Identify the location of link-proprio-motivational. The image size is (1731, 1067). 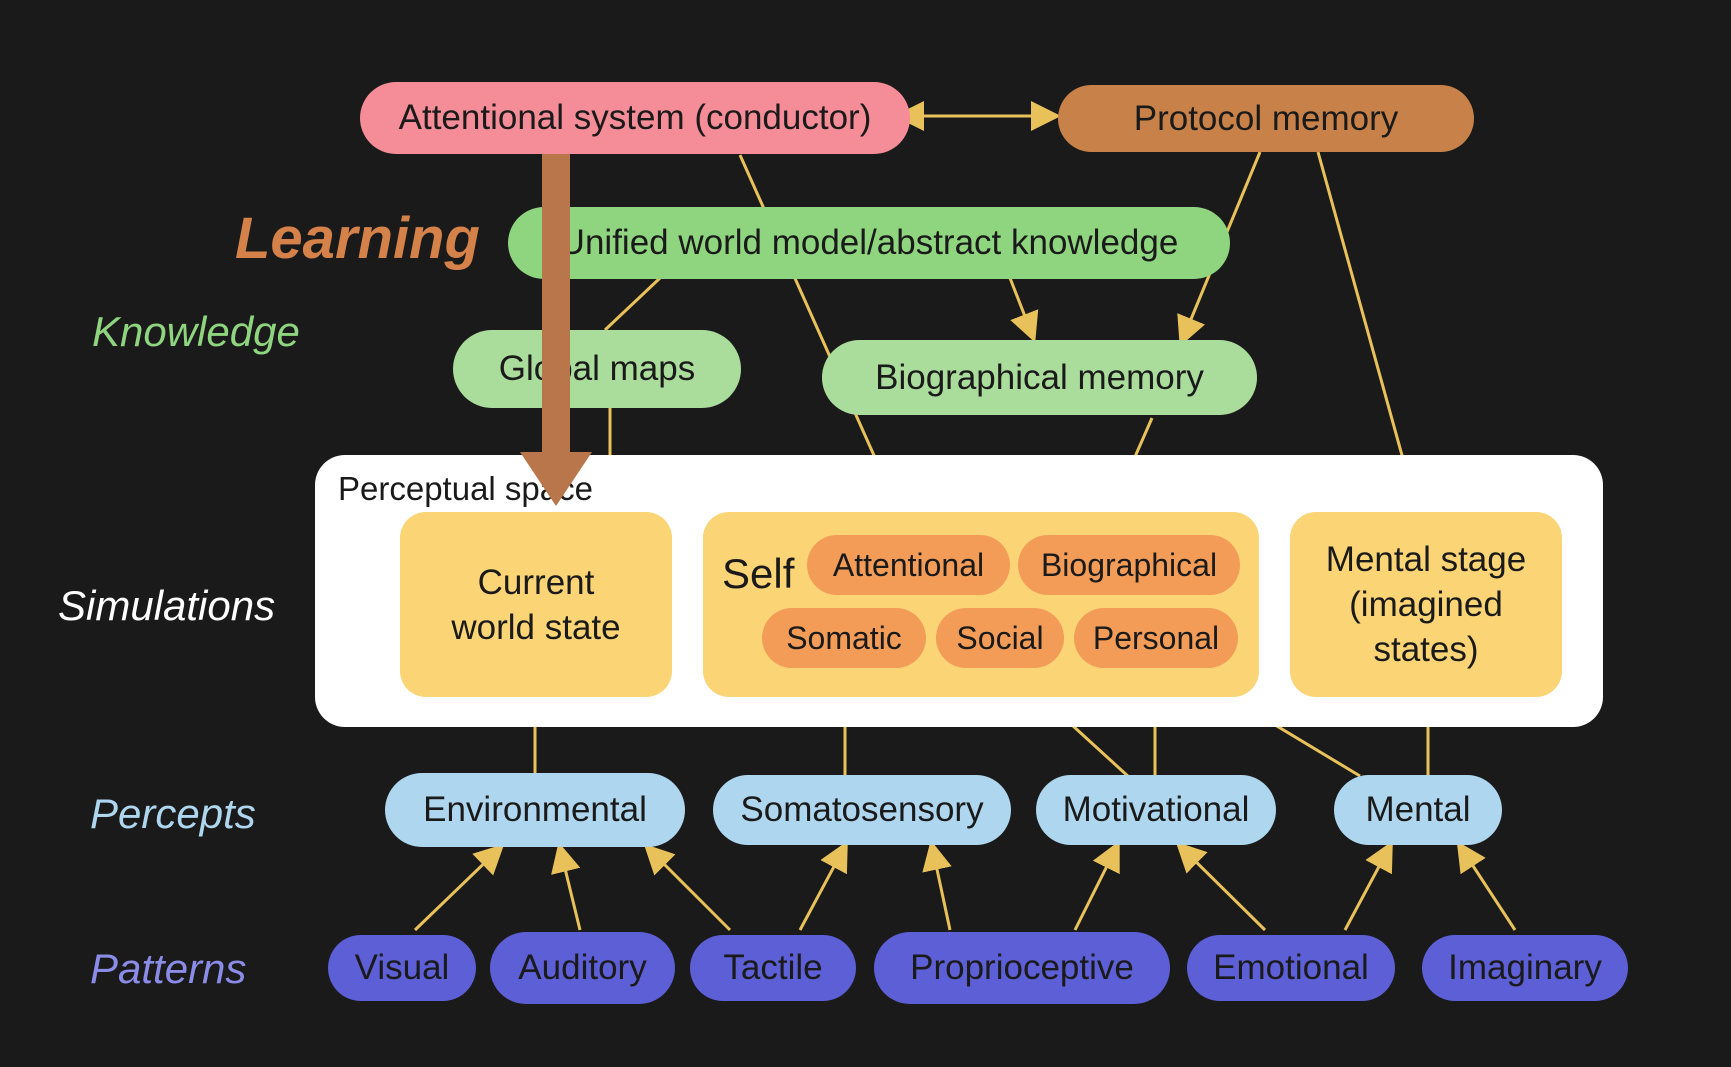
(1096, 885).